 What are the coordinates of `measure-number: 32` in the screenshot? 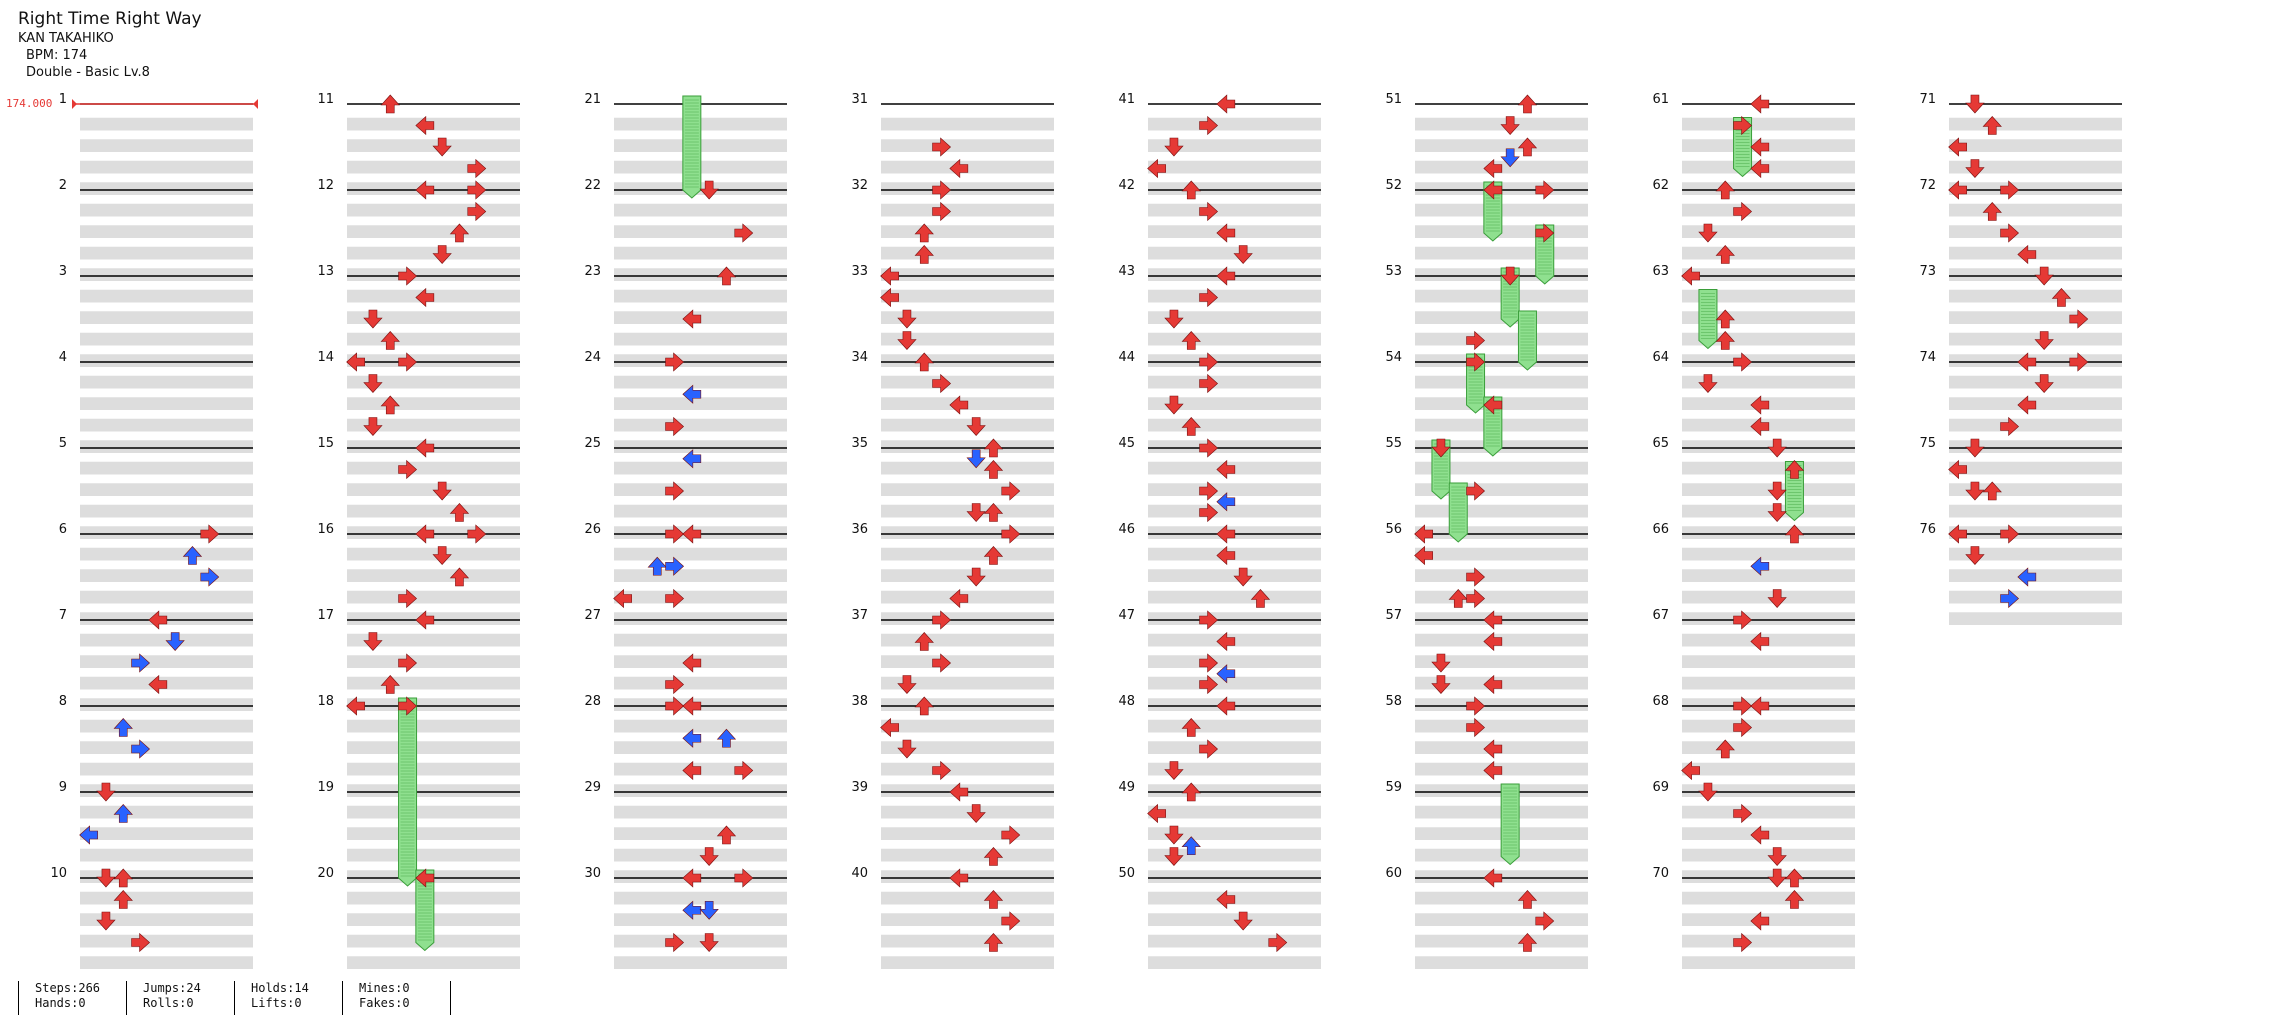 It's located at (859, 185).